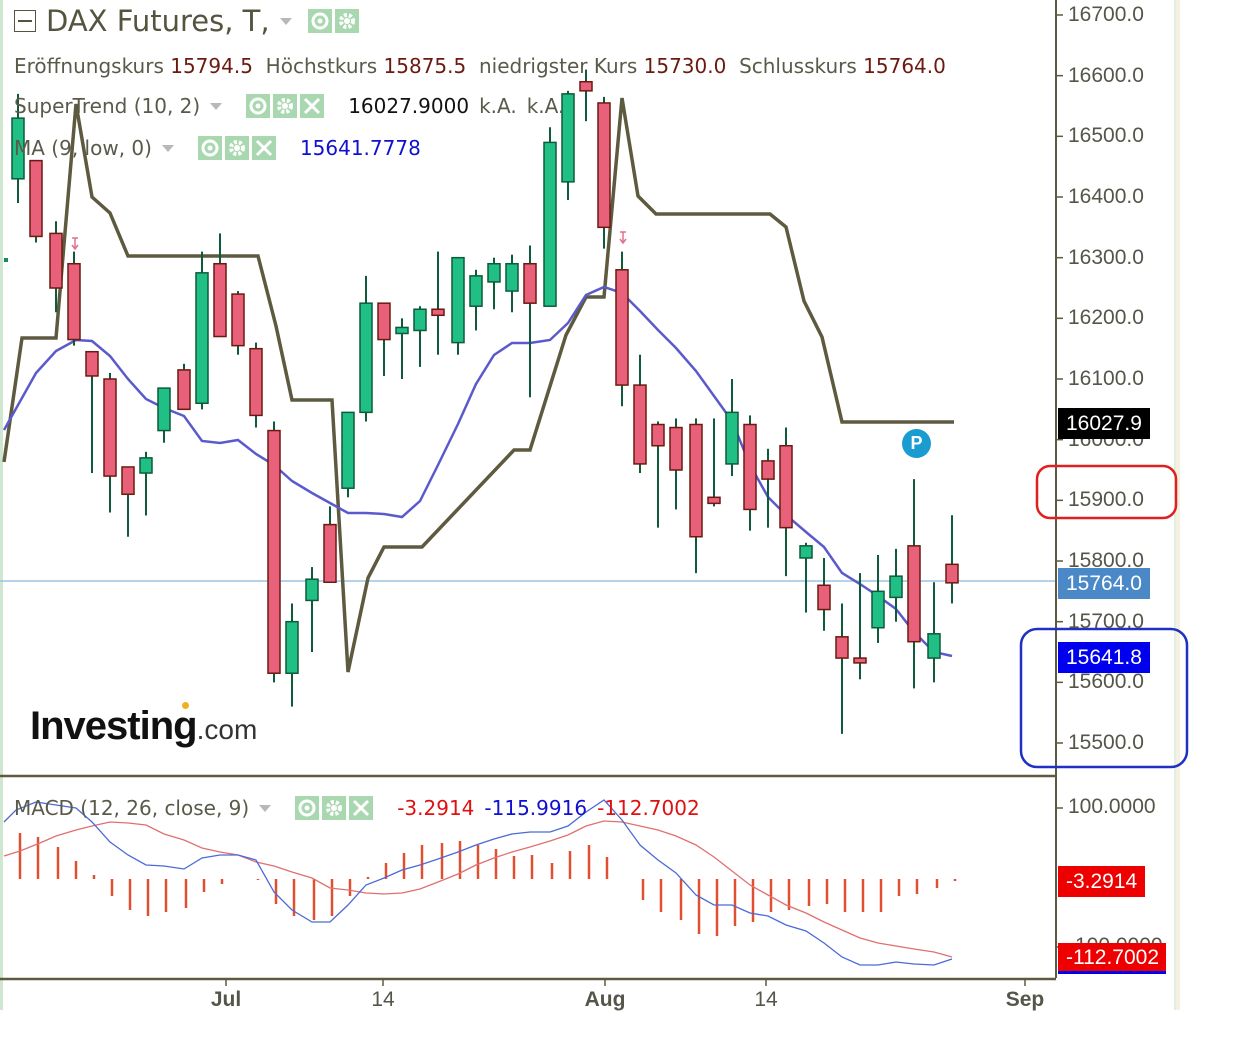  What do you see at coordinates (1104, 583) in the screenshot?
I see `close-price-tag: 15764.0` at bounding box center [1104, 583].